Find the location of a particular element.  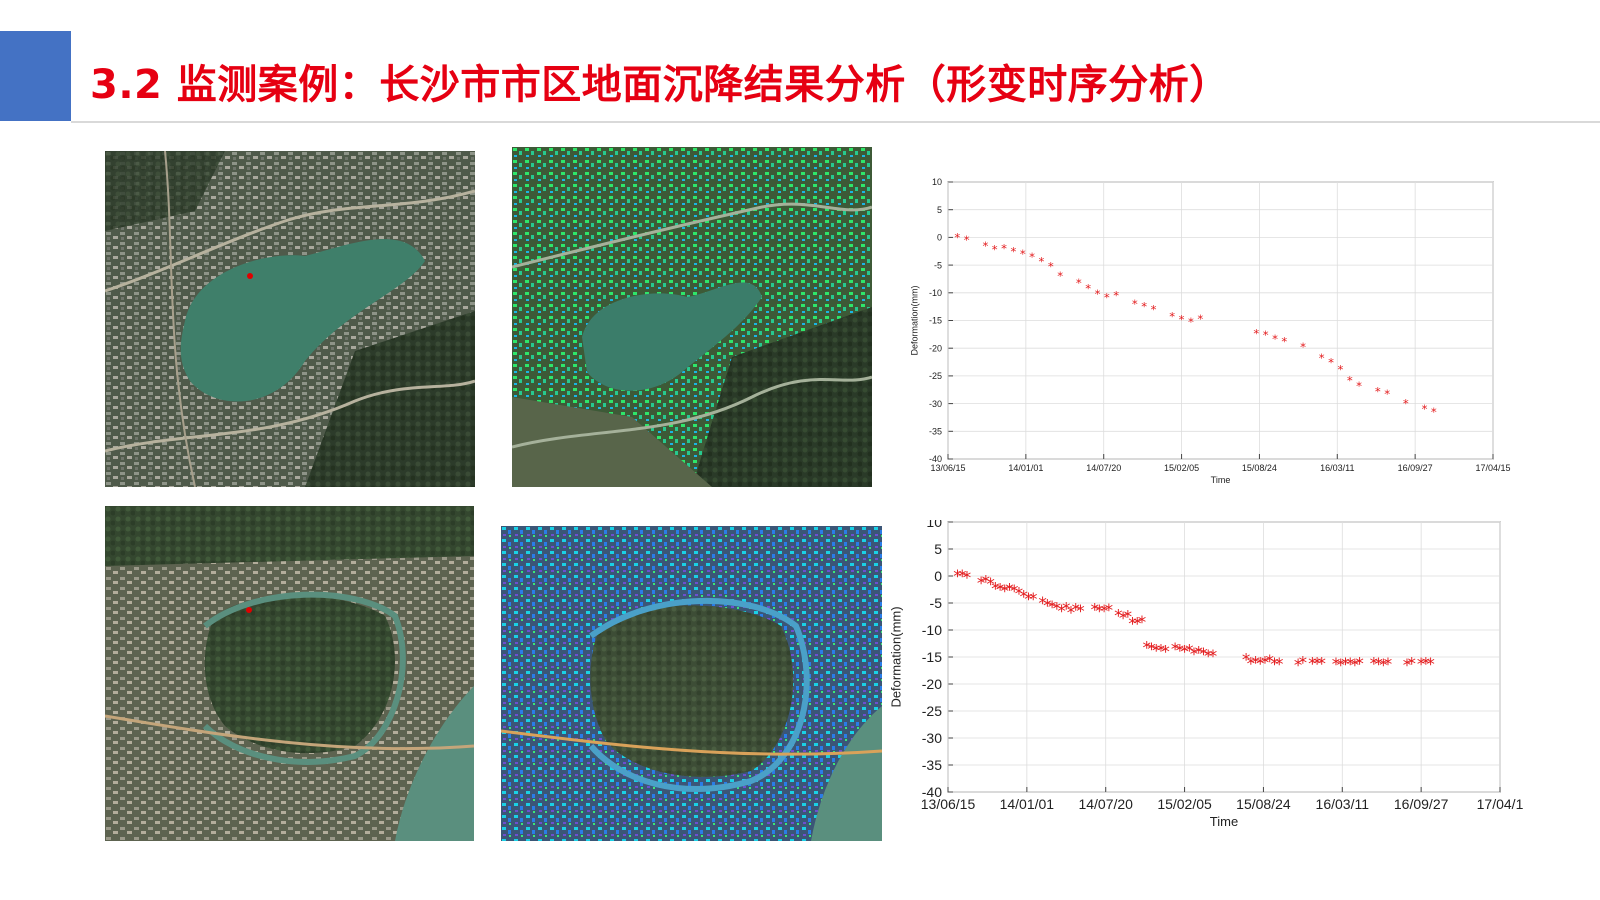

y-tick-label: 10 is located at coordinates (934, 525).